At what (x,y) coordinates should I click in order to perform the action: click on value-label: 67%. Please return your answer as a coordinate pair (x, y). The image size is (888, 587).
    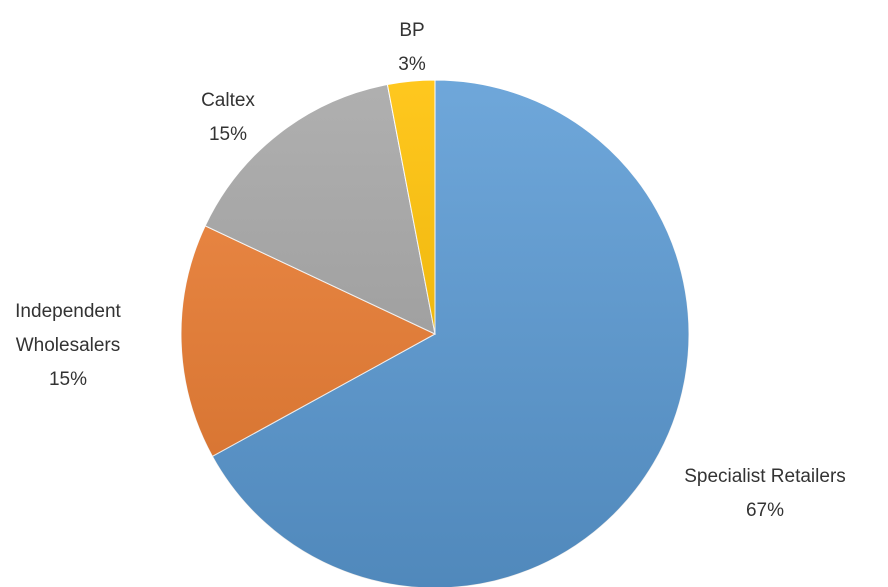
    Looking at the image, I should click on (765, 510).